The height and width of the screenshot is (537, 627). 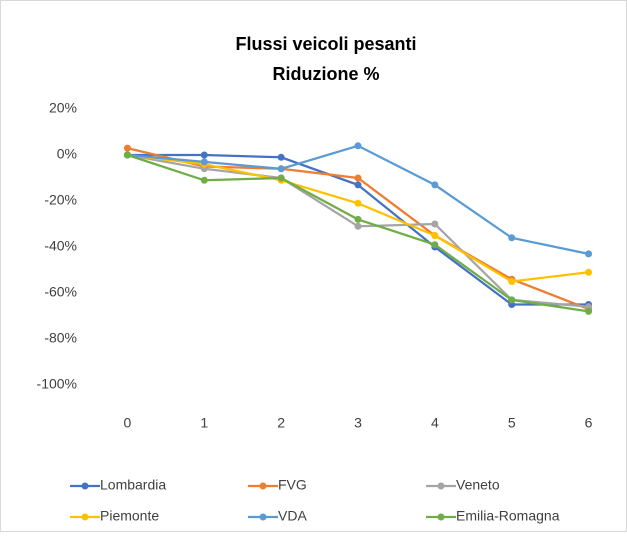 I want to click on x-tick-label: 2, so click(x=281, y=423).